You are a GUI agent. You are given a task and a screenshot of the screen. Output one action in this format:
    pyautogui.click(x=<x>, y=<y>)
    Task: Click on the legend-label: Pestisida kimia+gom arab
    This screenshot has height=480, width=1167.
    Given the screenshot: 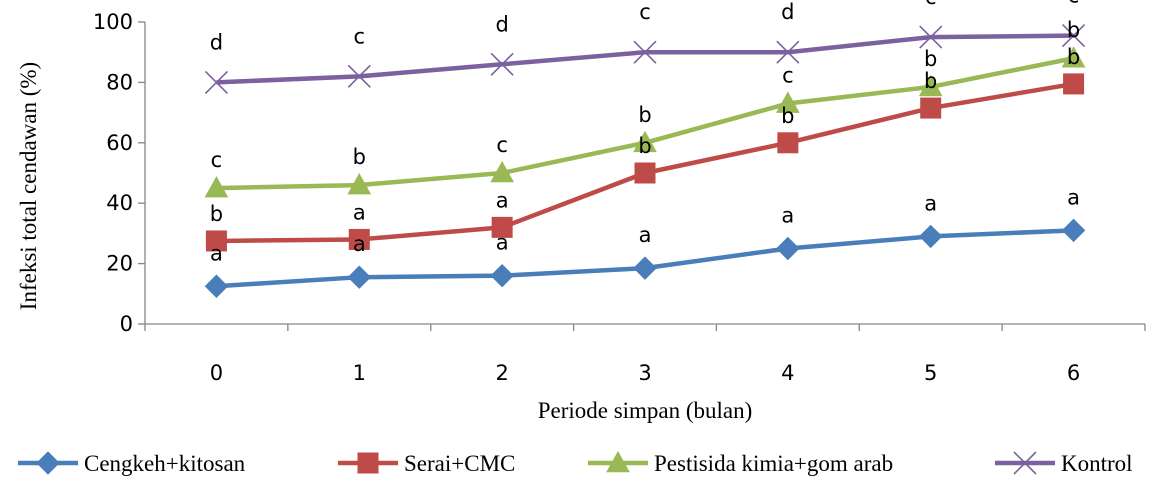 What is the action you would take?
    pyautogui.click(x=773, y=463)
    